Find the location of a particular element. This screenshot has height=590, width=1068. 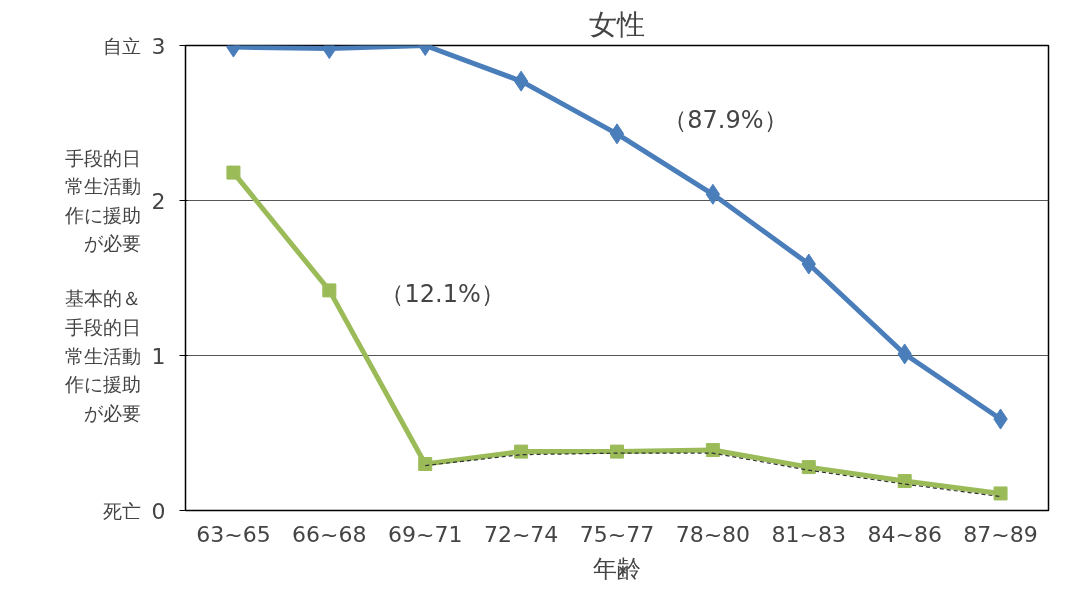

text: 自立 is located at coordinates (121, 45).